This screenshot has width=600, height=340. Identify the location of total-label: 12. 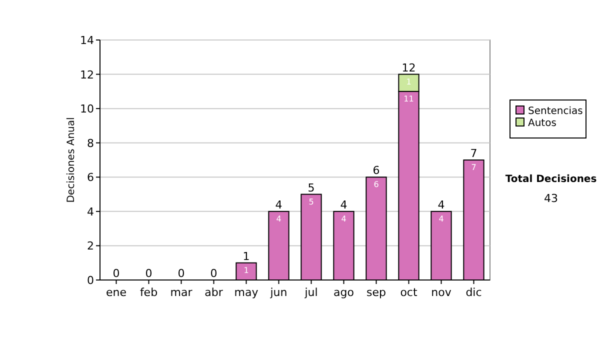
(409, 67).